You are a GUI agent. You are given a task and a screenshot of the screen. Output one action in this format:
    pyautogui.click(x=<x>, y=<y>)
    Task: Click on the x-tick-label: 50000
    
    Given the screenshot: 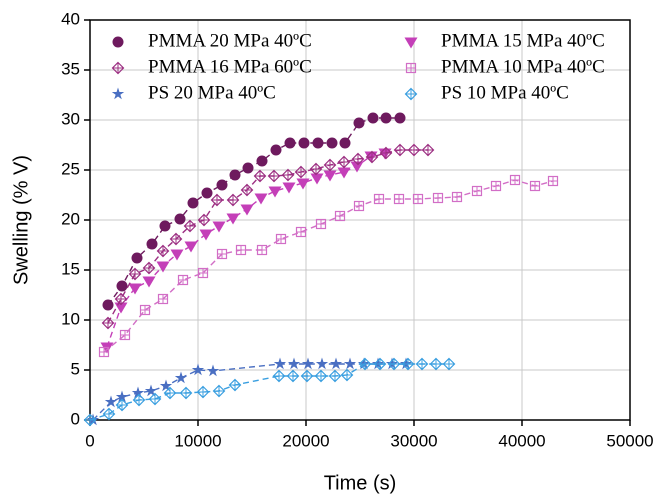 What is the action you would take?
    pyautogui.click(x=629, y=440)
    